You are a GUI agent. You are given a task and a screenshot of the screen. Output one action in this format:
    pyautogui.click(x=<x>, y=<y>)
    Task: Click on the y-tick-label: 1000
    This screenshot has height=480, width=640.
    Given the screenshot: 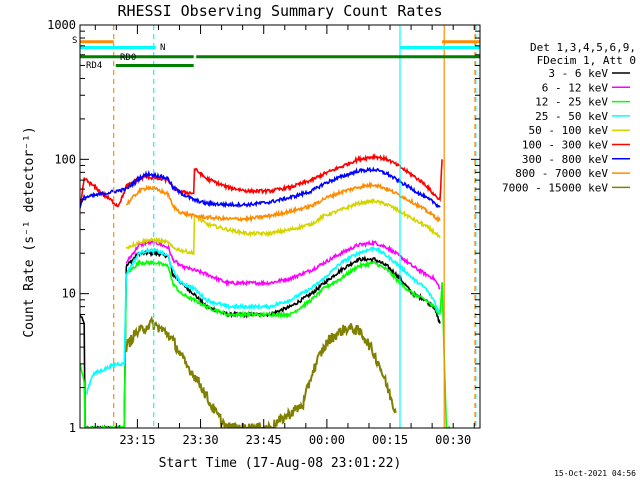 What is the action you would take?
    pyautogui.click(x=61, y=25)
    